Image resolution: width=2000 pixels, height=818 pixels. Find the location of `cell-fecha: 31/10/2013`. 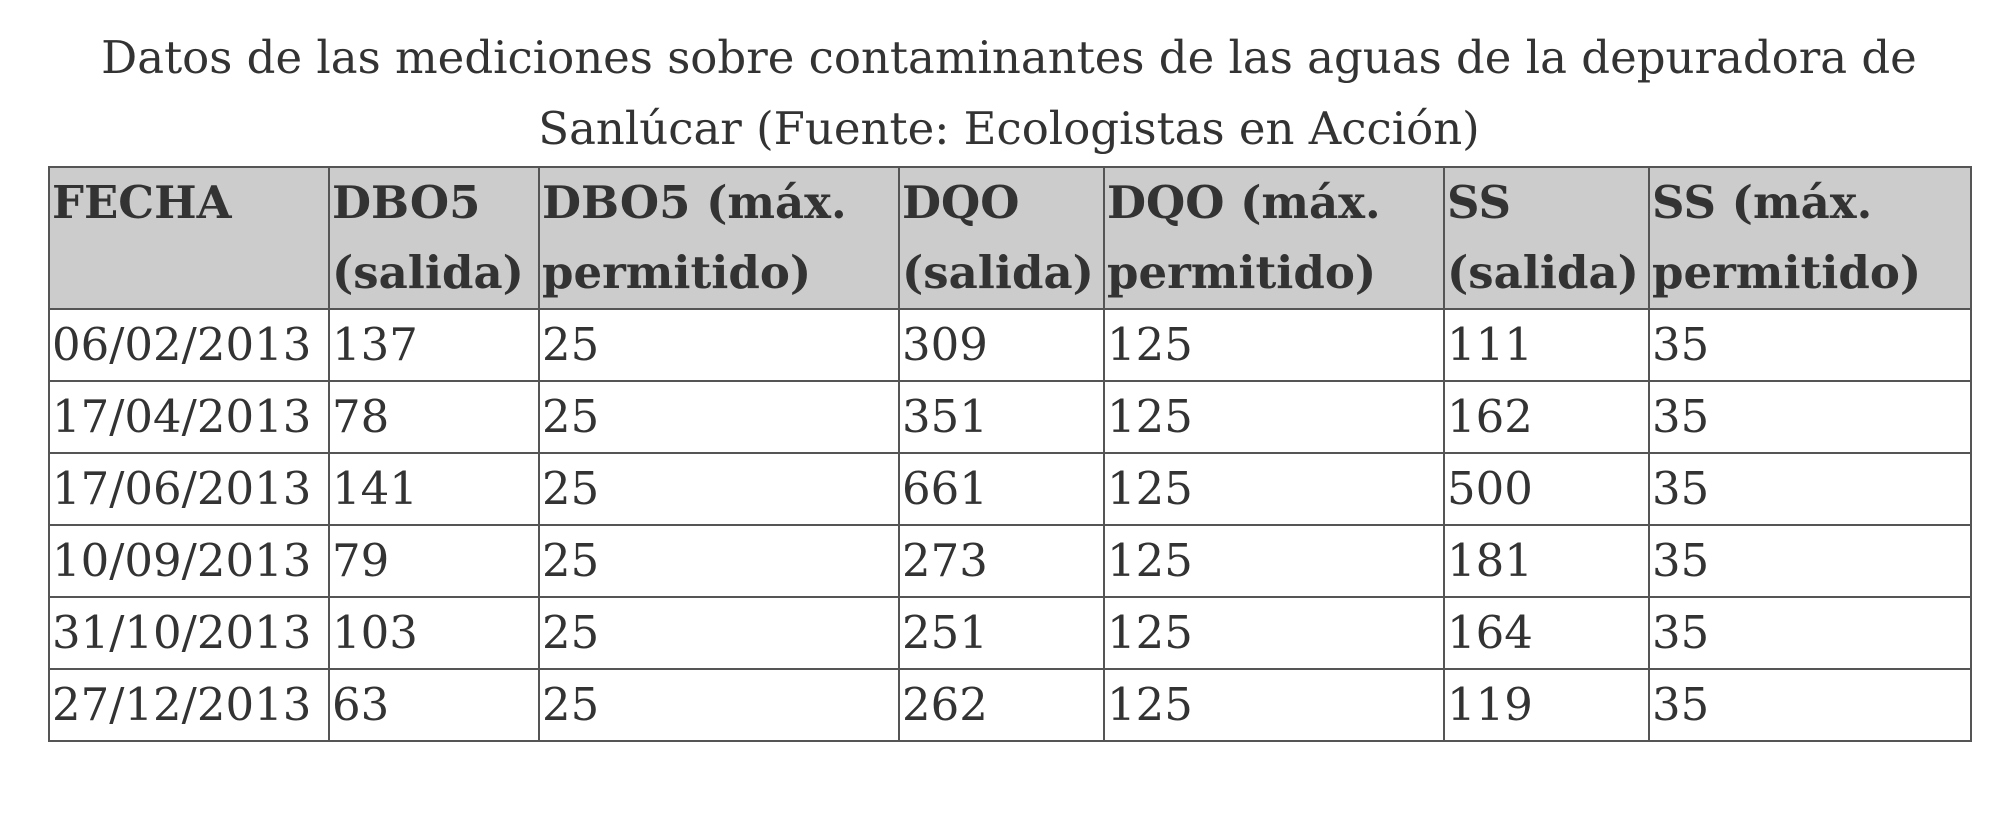

cell-fecha: 31/10/2013 is located at coordinates (189, 633).